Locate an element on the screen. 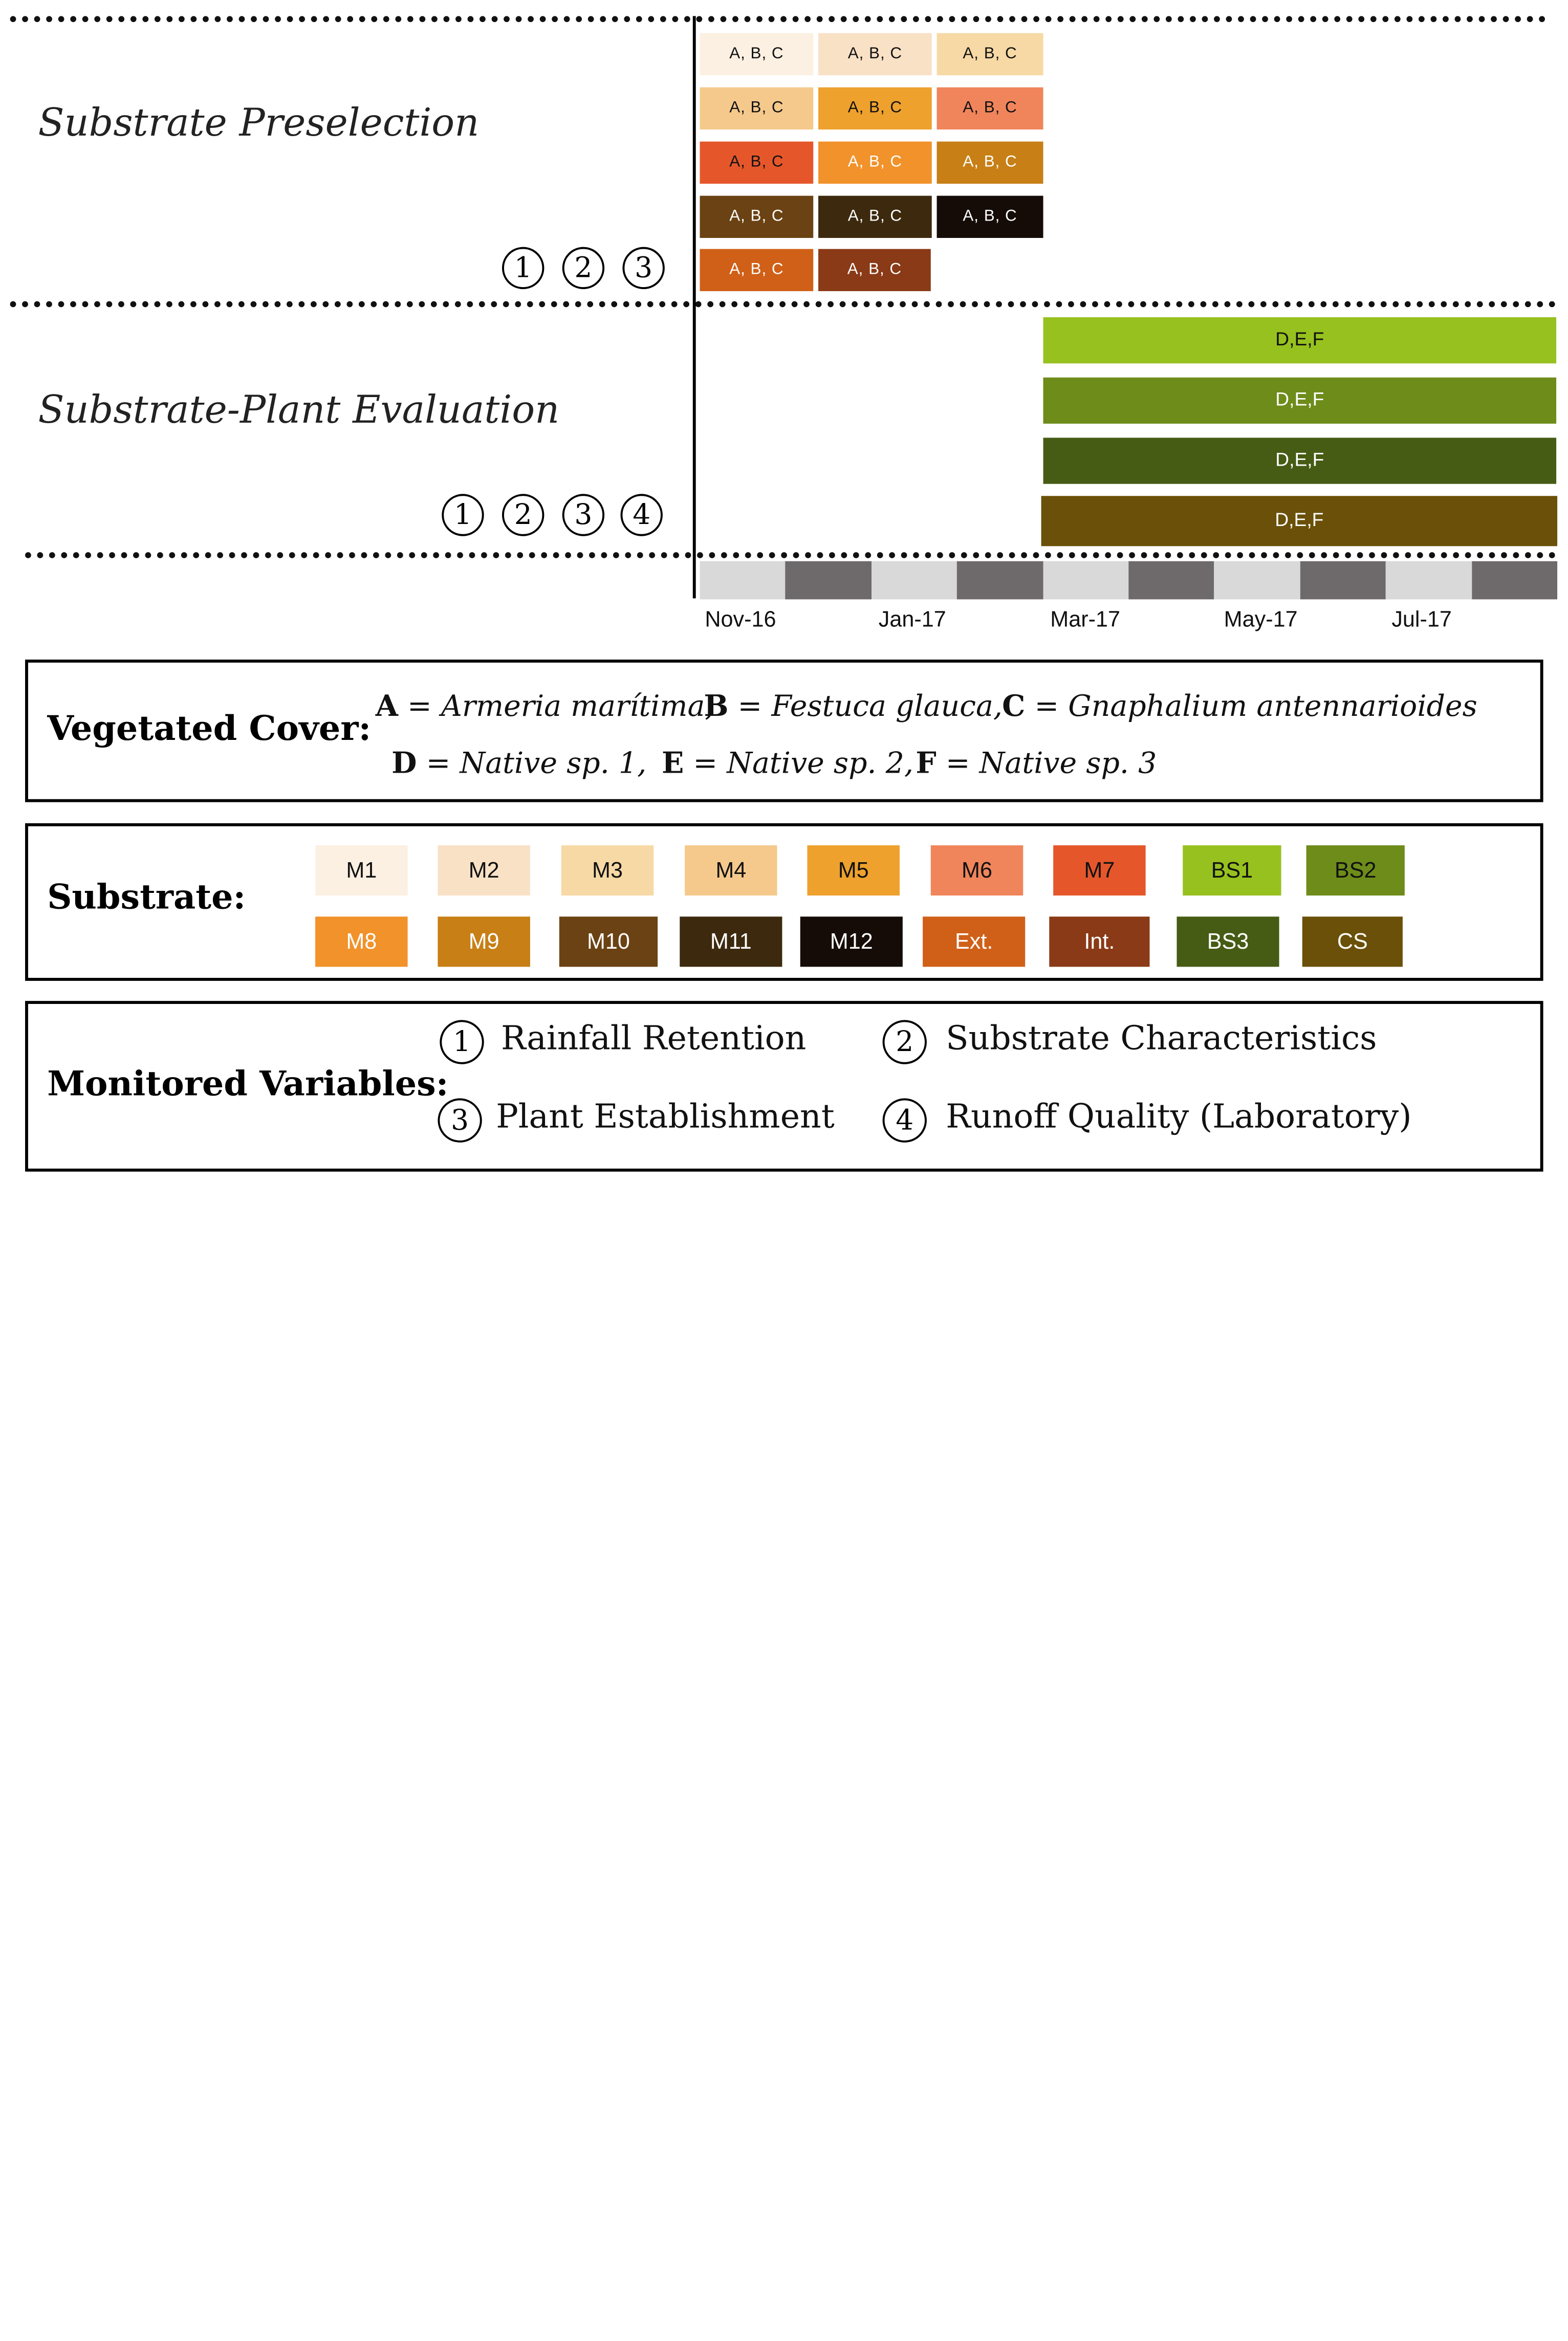 This screenshot has width=1568, height=2341. substrate-swatch: M12 is located at coordinates (851, 942).